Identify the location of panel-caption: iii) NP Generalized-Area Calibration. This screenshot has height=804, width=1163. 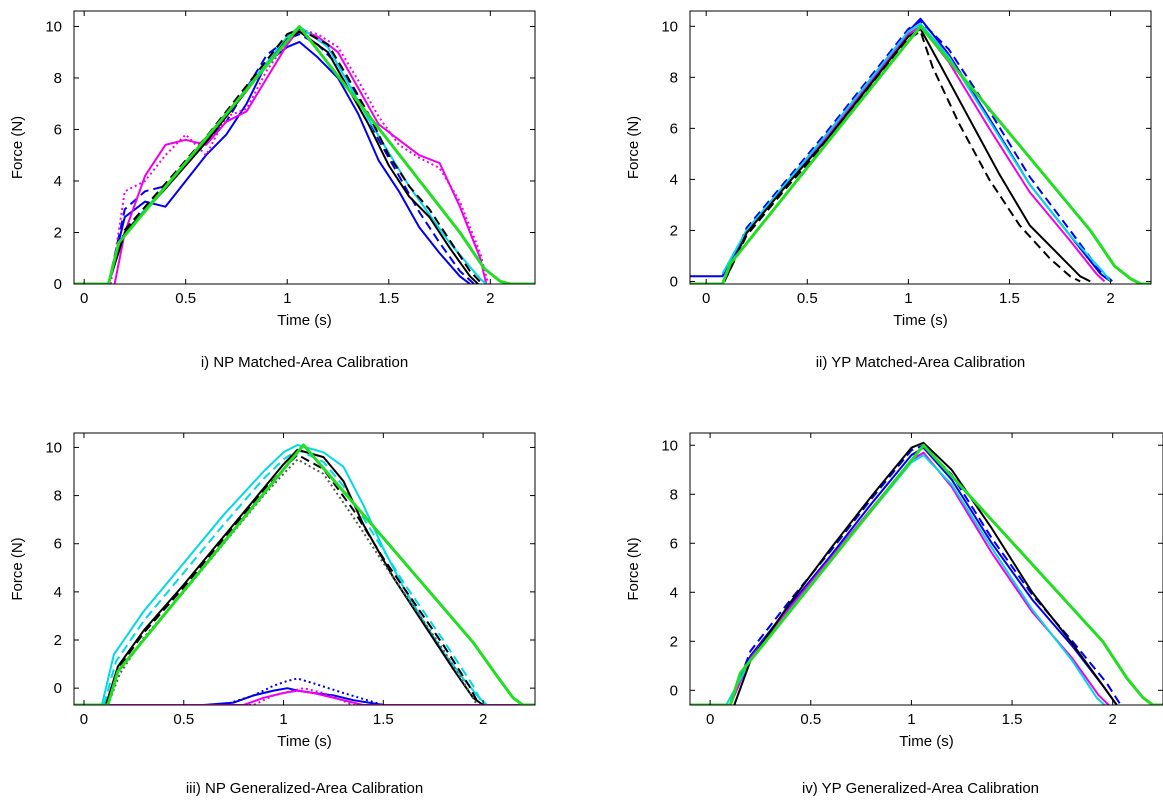
(304, 788).